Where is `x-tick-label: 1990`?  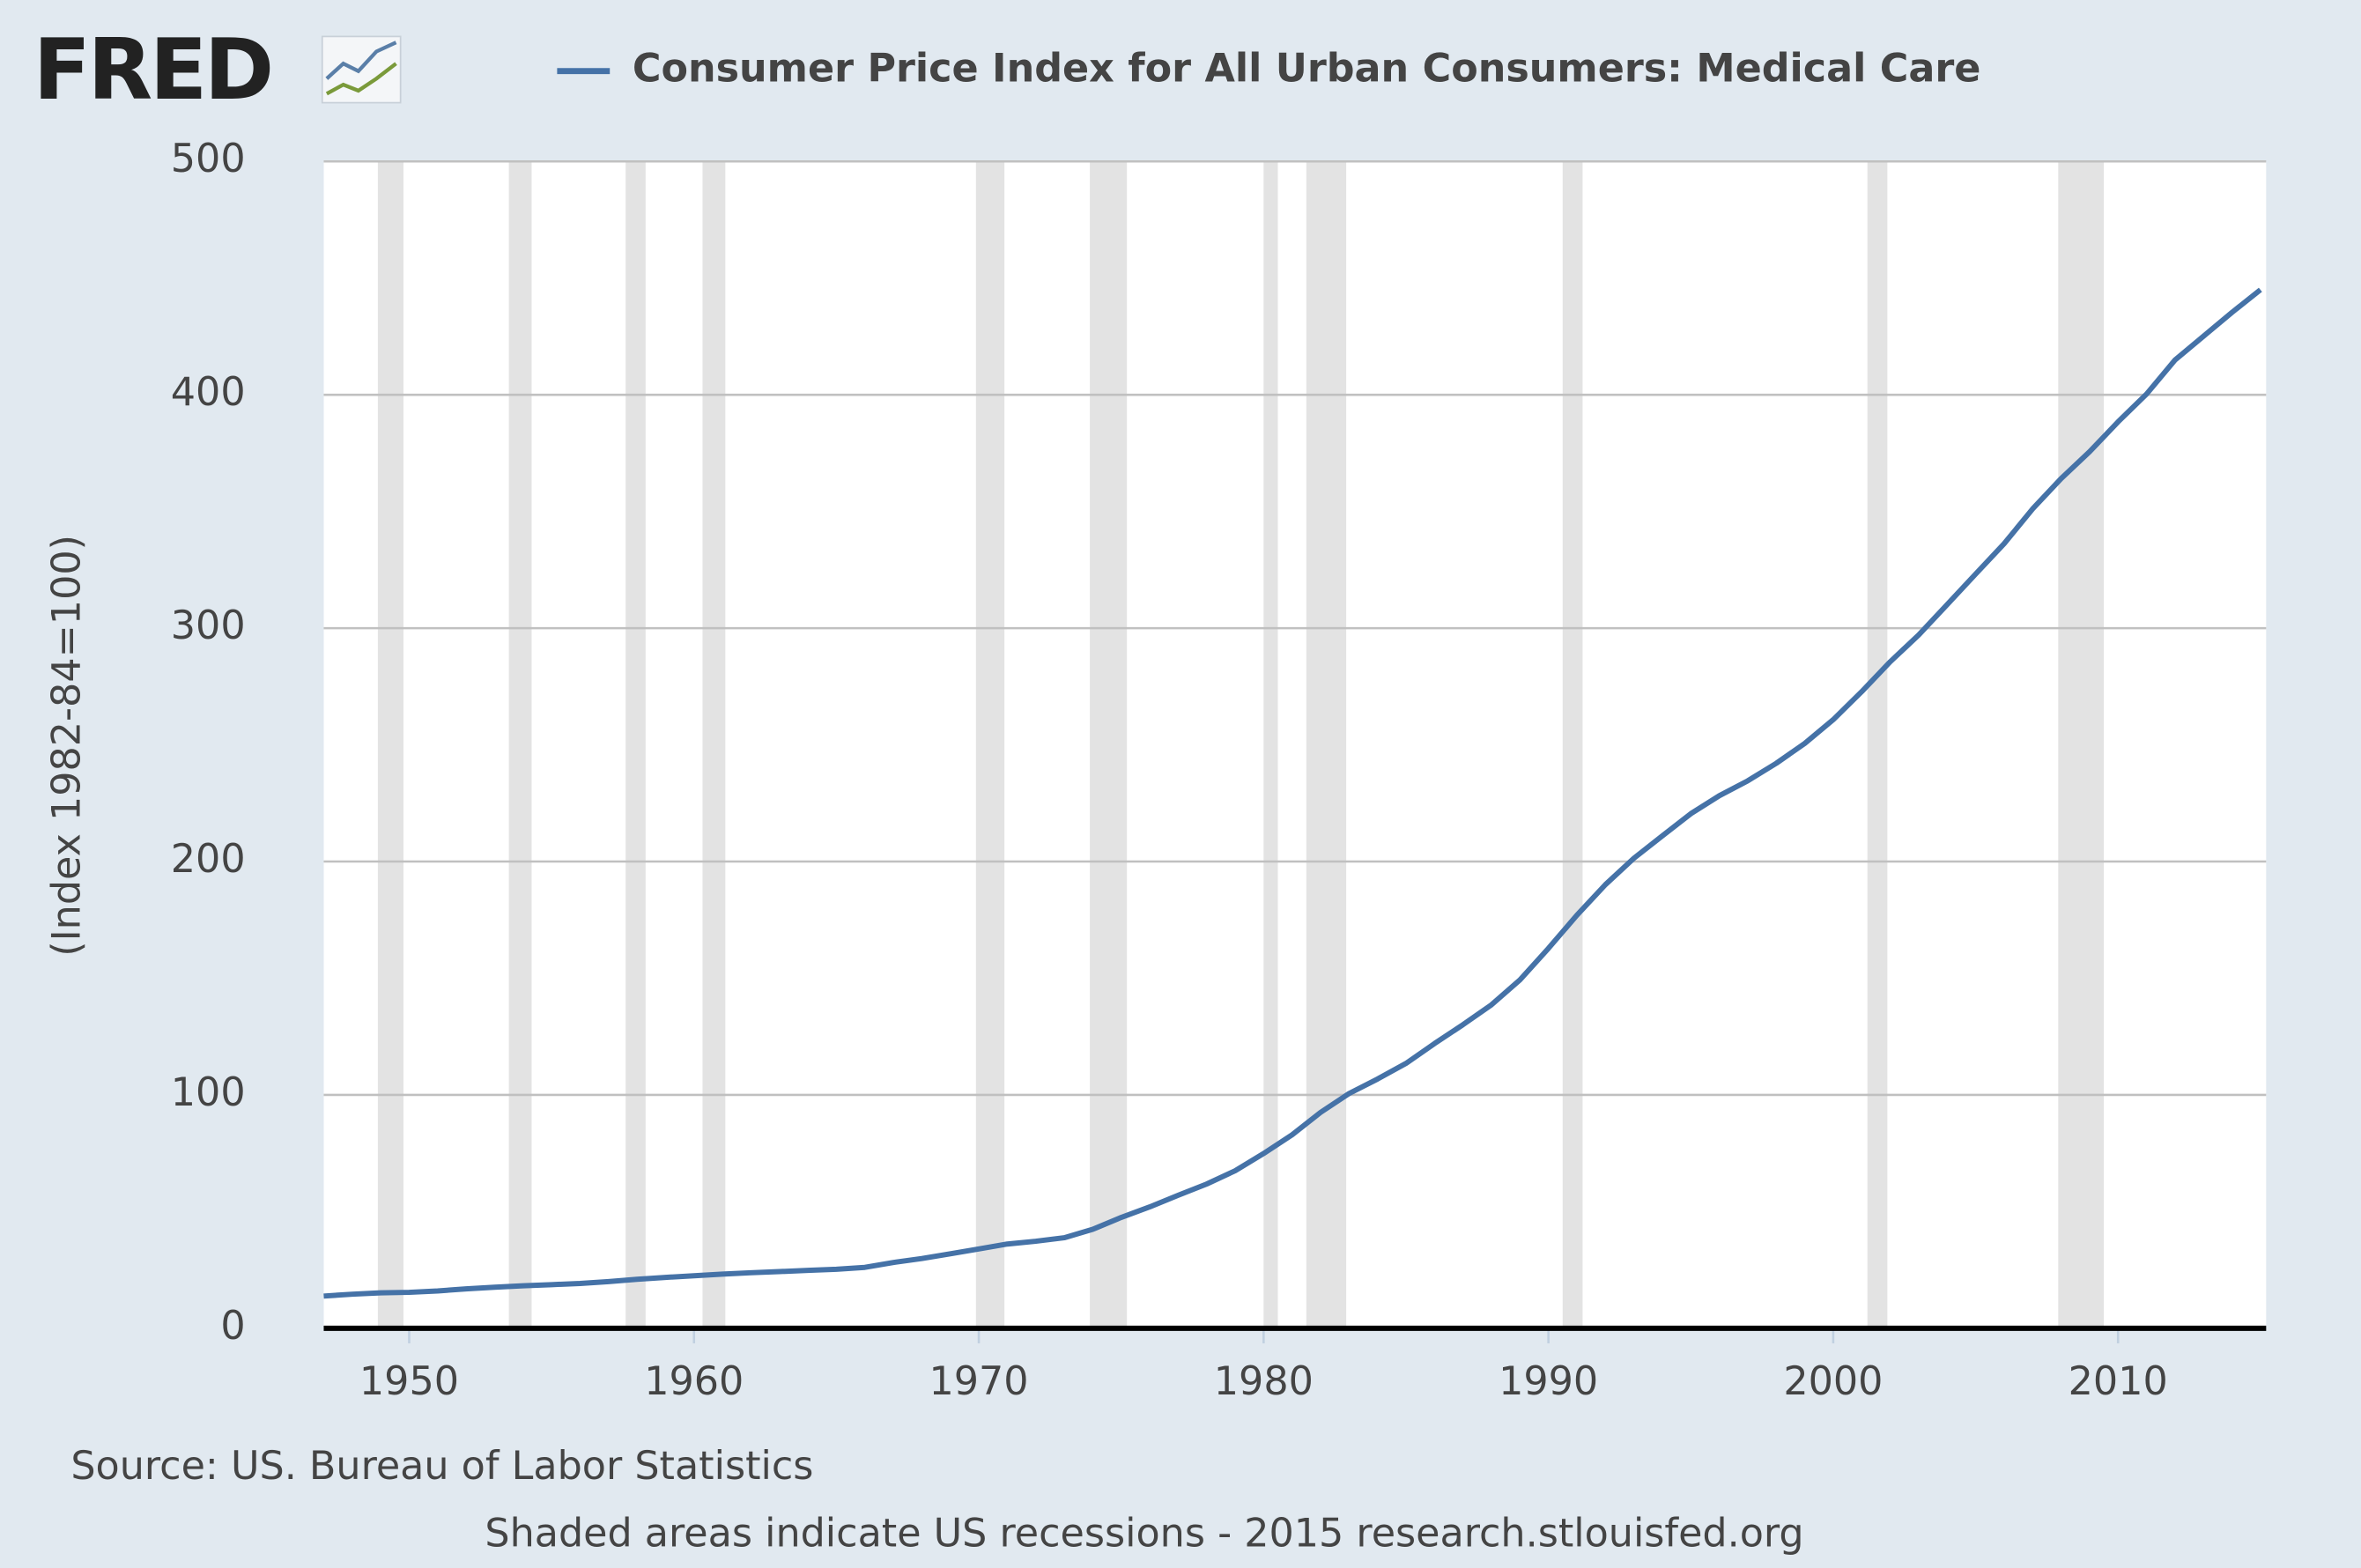 x-tick-label: 1990 is located at coordinates (1548, 1381).